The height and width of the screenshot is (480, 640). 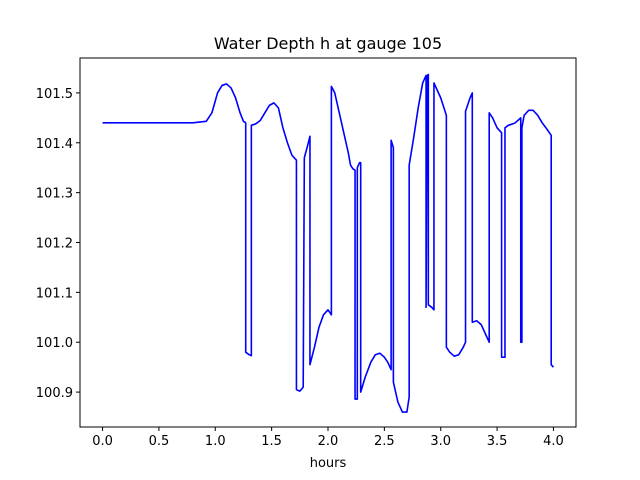 I want to click on x-tick-label: 4.0, so click(x=553, y=441).